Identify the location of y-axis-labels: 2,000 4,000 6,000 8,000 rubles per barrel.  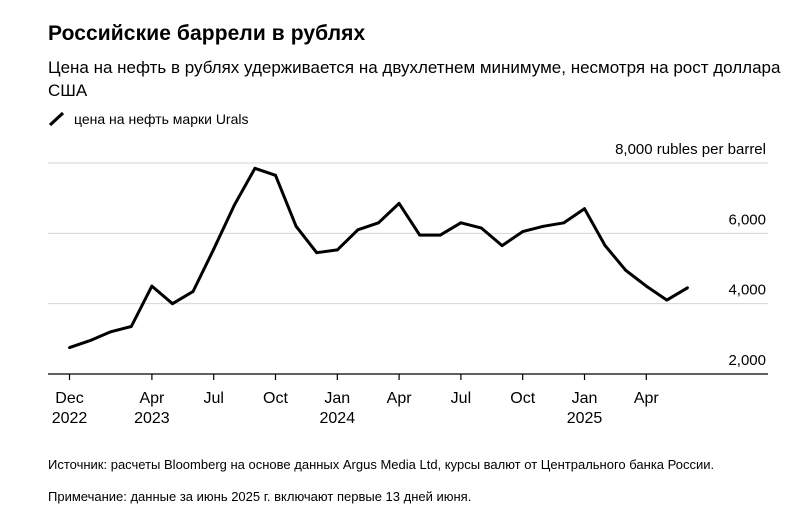
(690, 255).